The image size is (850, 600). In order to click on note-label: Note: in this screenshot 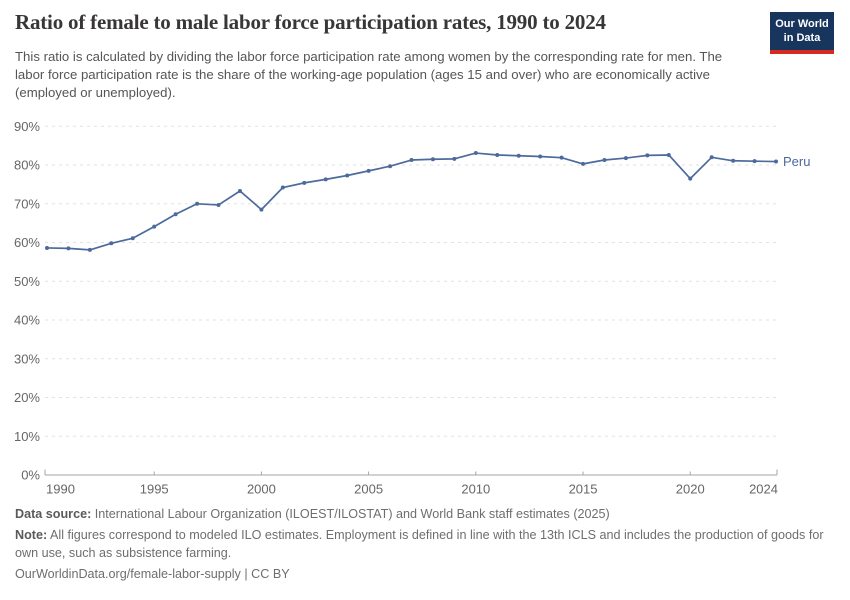, I will do `click(31, 534)`.